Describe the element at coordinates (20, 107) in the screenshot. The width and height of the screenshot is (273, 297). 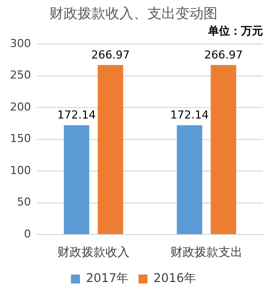
I see `y-tick-label: 200` at that location.